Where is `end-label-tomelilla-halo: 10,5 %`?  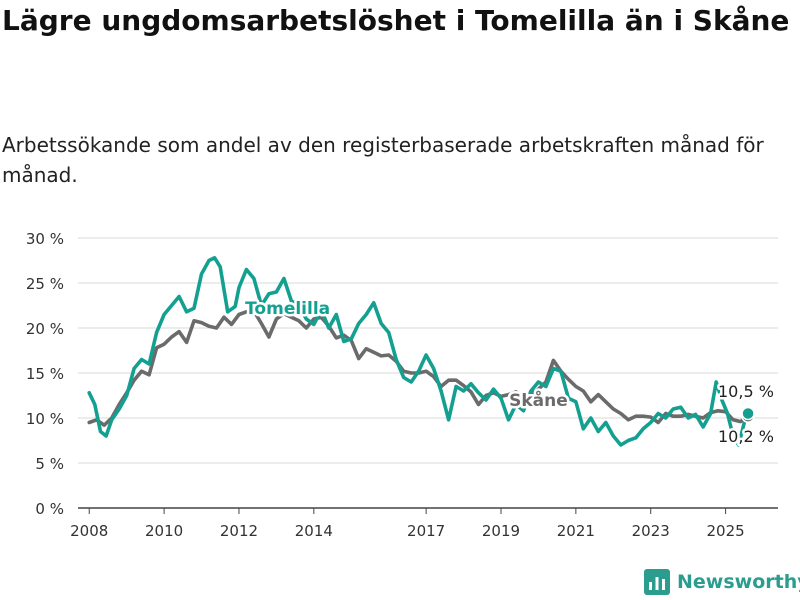
end-label-tomelilla-halo: 10,5 % is located at coordinates (746, 391).